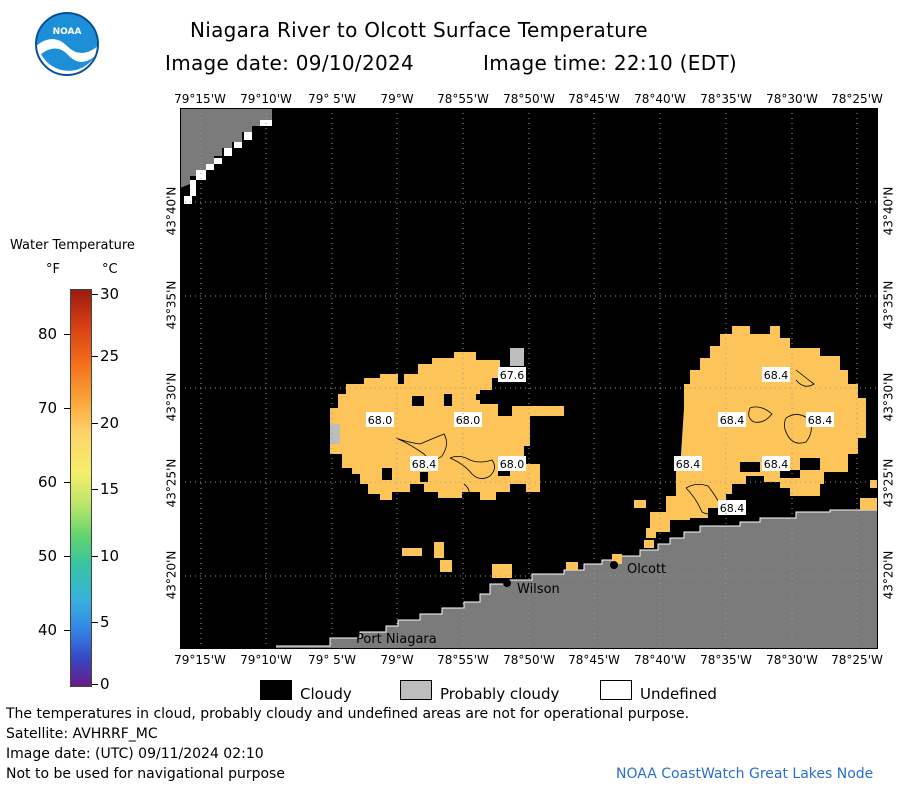 This screenshot has width=916, height=790. What do you see at coordinates (290, 63) in the screenshot?
I see `image-date-label: Image date: 09/10/2024` at bounding box center [290, 63].